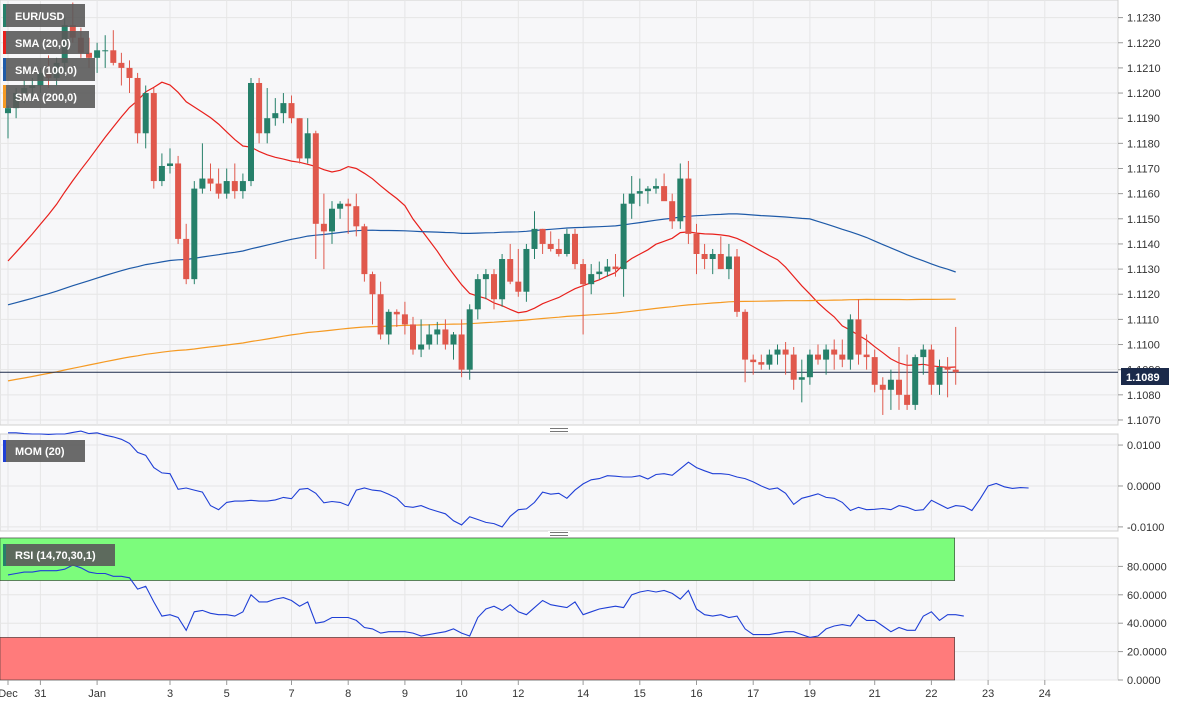 Image resolution: width=1185 pixels, height=706 pixels. What do you see at coordinates (1143, 169) in the screenshot?
I see `price-y-tick-label: 1.1170` at bounding box center [1143, 169].